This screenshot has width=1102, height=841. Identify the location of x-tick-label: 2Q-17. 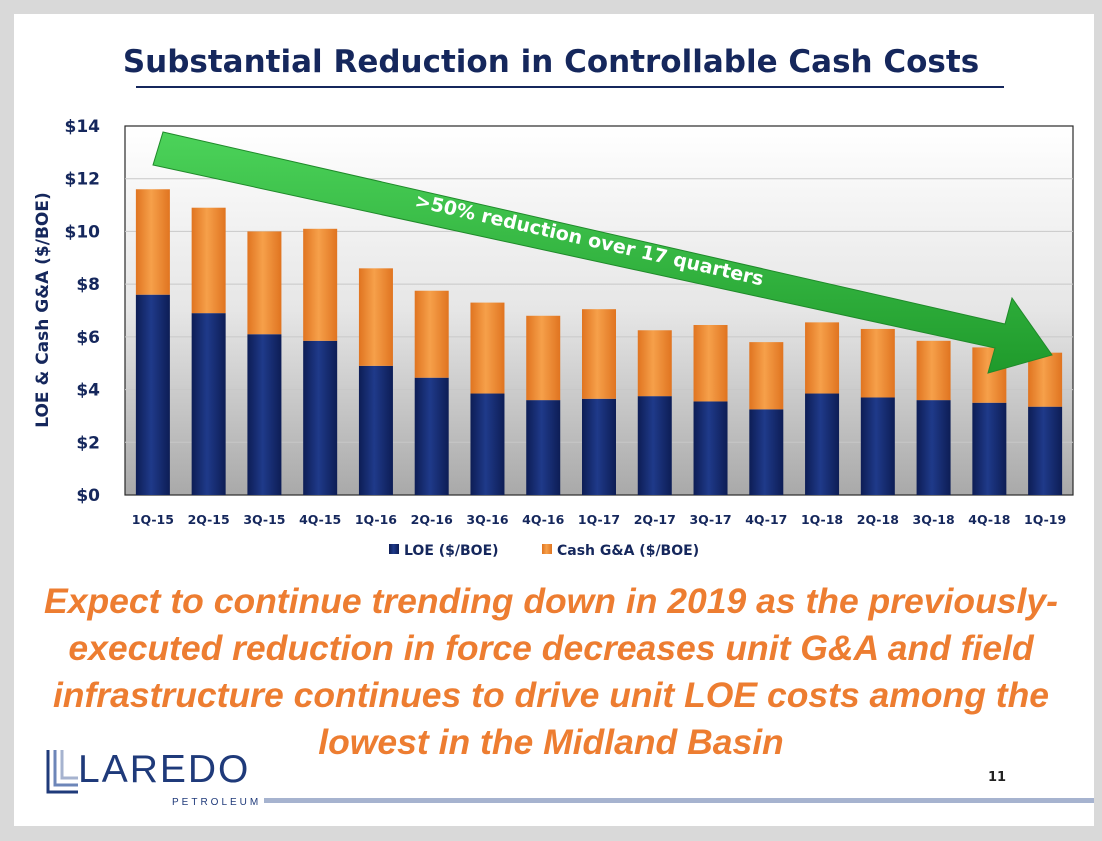
(655, 519).